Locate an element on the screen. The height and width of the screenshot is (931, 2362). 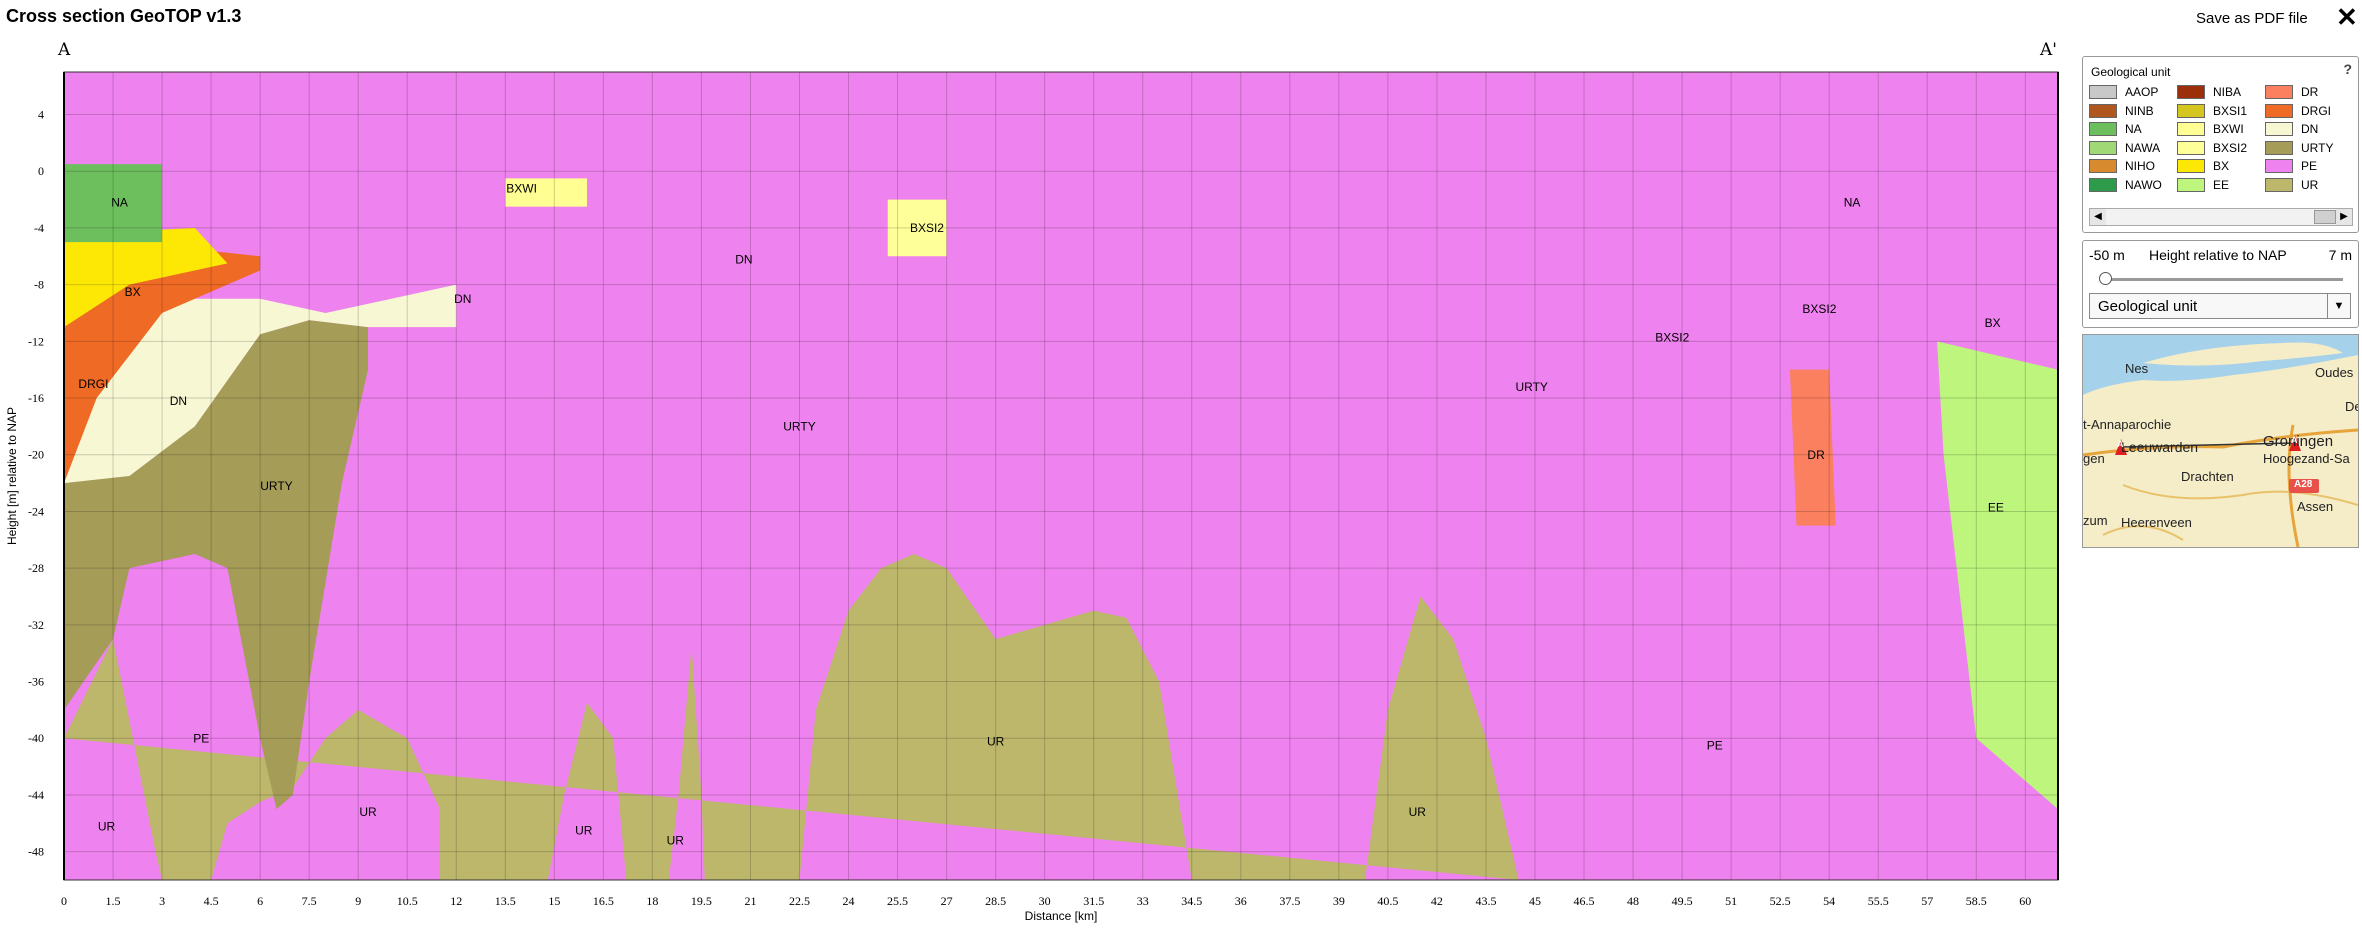
unit-area-na is located at coordinates (113, 203).